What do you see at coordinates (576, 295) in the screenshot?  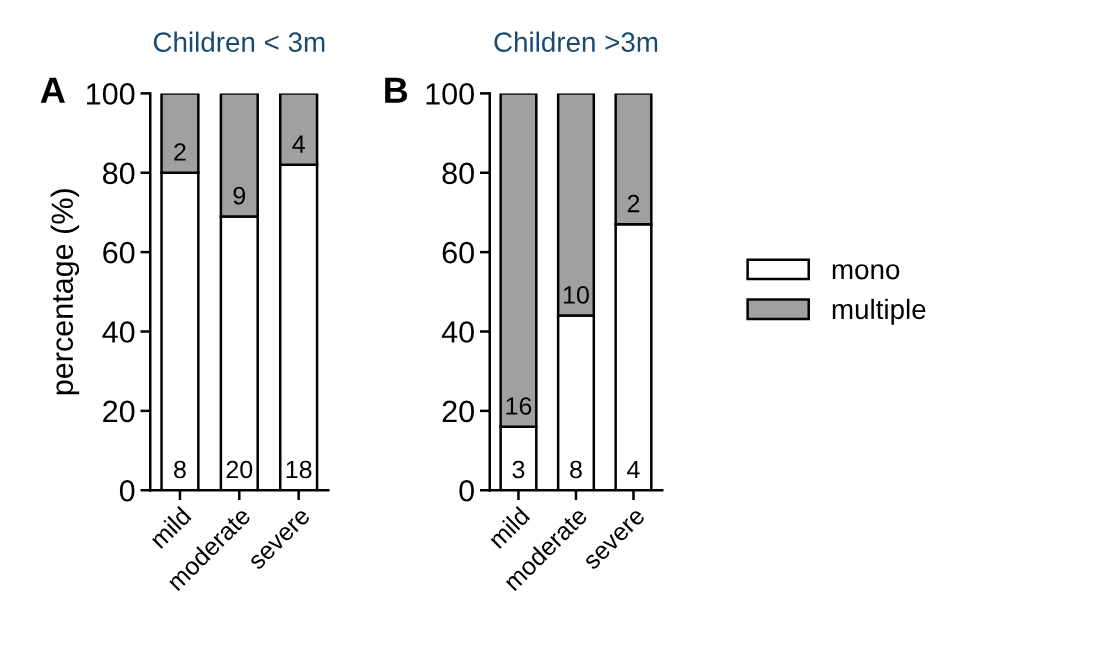 I see `annotation: 10` at bounding box center [576, 295].